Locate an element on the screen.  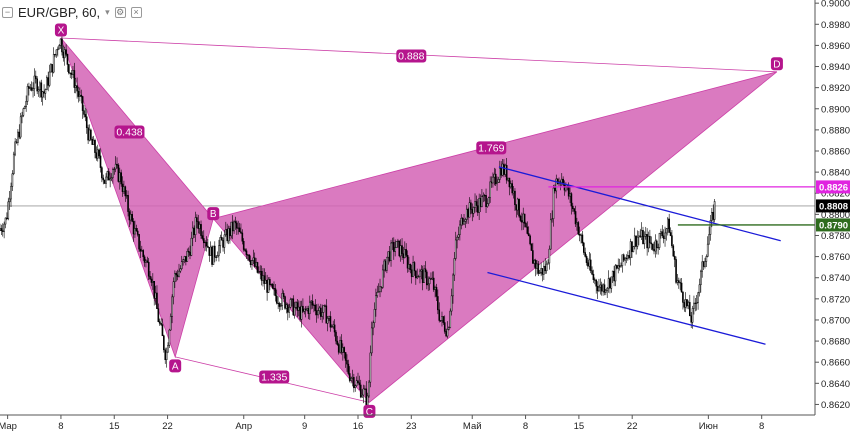
y-tick-label: 0.8840 is located at coordinates (835, 173).